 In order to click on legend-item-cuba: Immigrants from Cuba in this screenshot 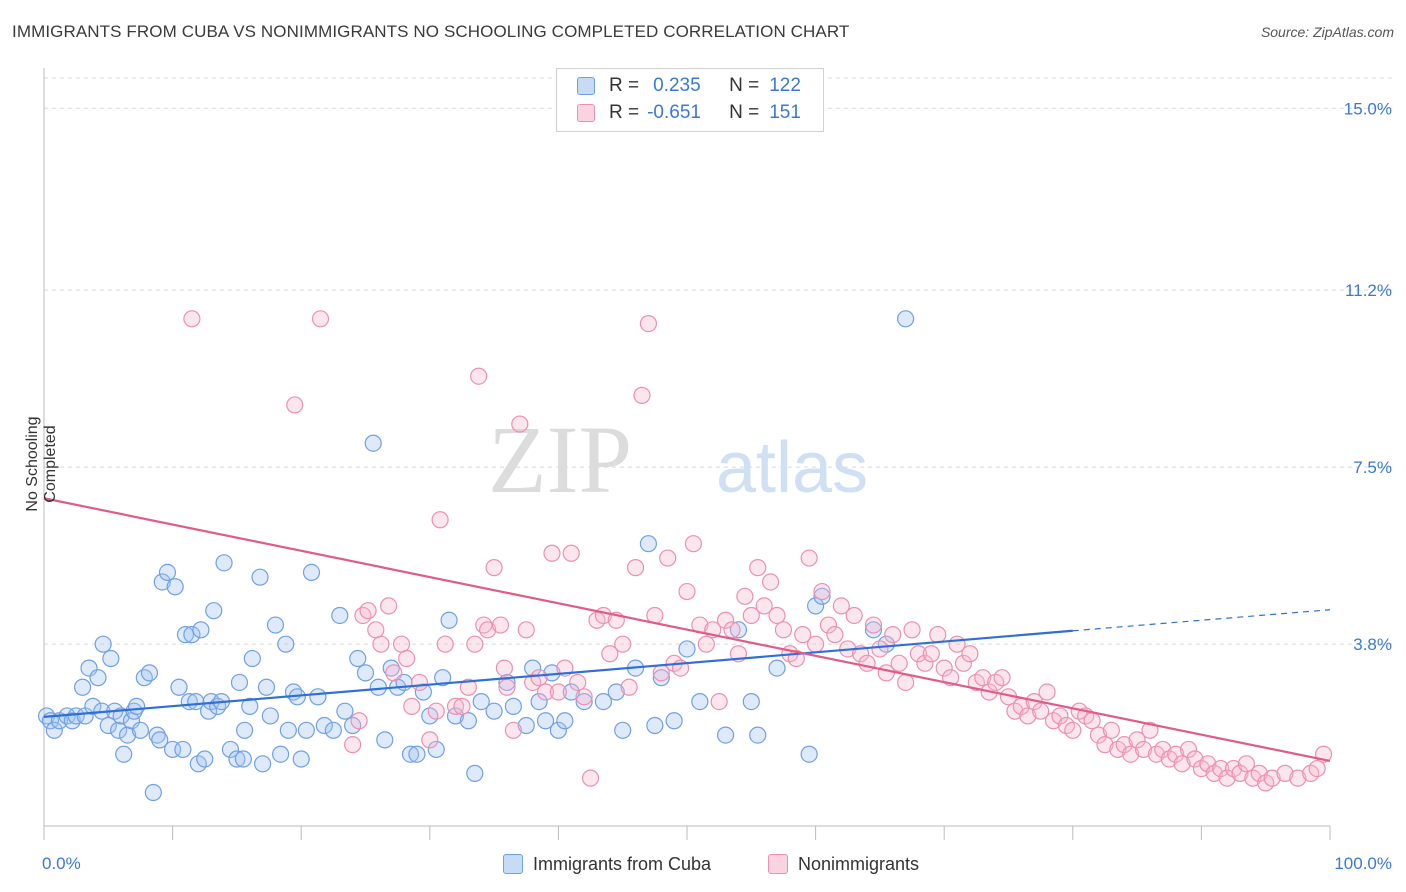, I will do `click(607, 864)`.